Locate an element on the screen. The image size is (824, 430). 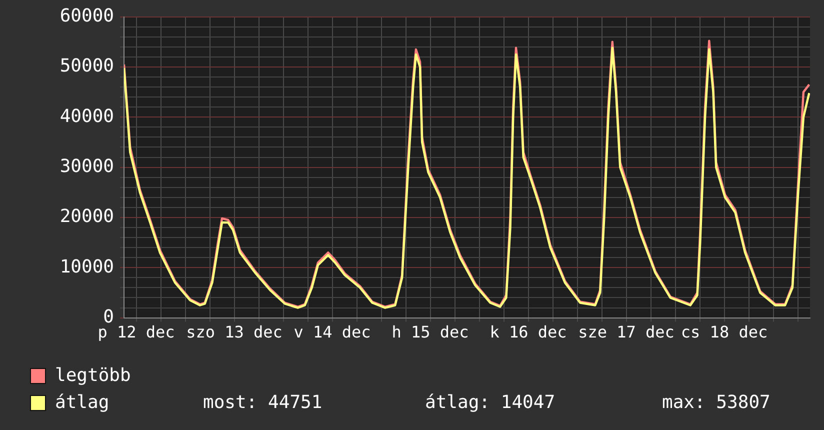
x-tick-label: szo 13 dec is located at coordinates (234, 332).